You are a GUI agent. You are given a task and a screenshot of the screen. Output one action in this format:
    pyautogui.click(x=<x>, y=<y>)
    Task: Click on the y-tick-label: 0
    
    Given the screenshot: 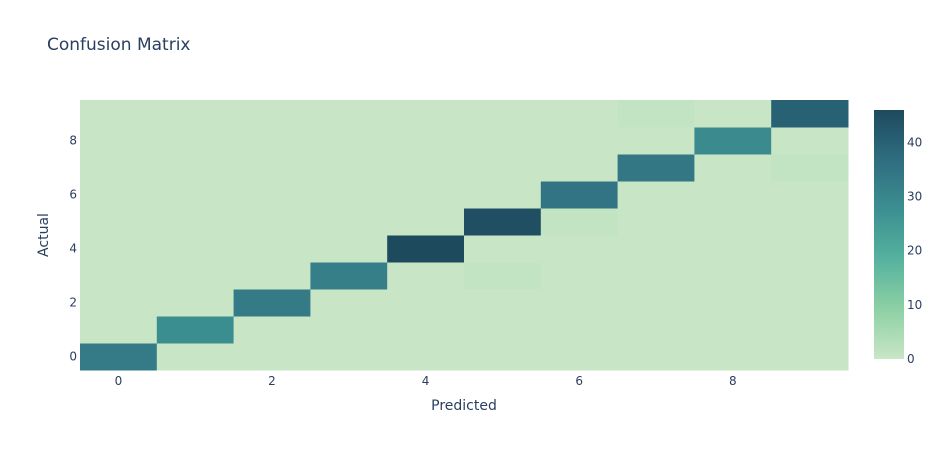 What is the action you would take?
    pyautogui.click(x=73, y=357)
    